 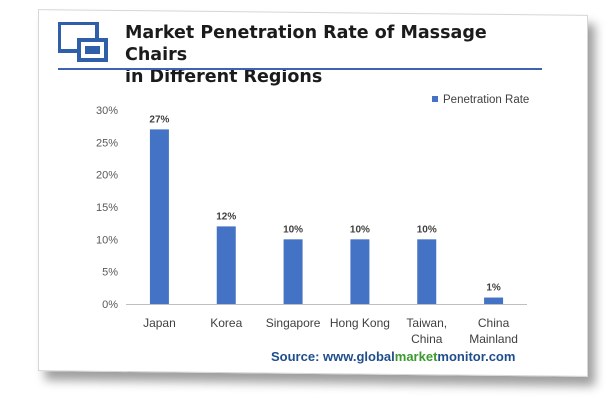 What do you see at coordinates (107, 208) in the screenshot?
I see `y-tick-label: 15%` at bounding box center [107, 208].